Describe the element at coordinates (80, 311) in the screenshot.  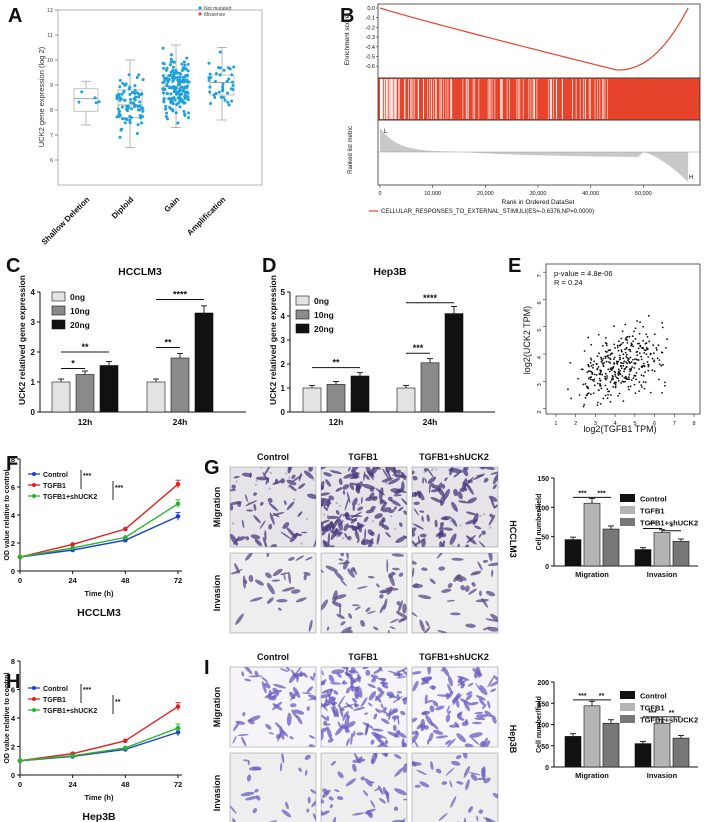
I see `legend-label: 10ng` at that location.